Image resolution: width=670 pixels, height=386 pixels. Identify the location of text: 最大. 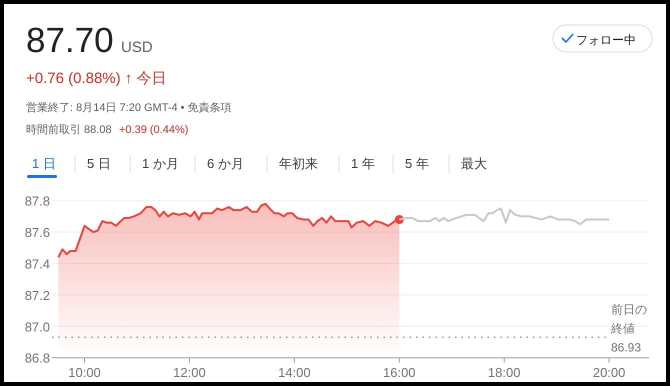
(474, 163).